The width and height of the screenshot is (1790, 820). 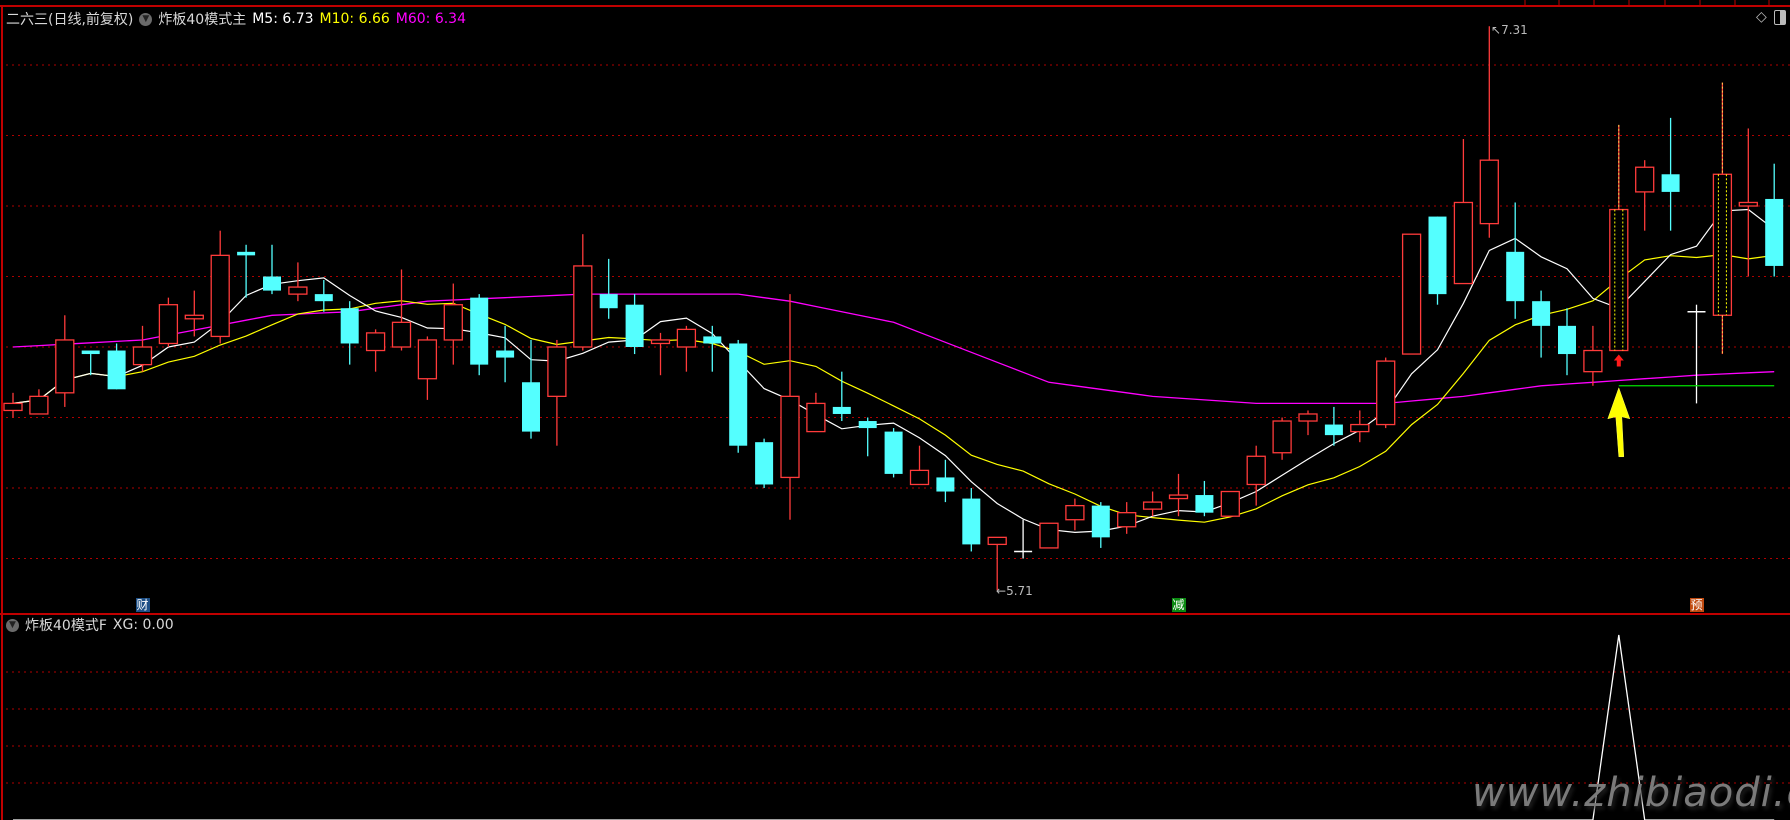 What do you see at coordinates (1696, 605) in the screenshot?
I see `event-marker: 预` at bounding box center [1696, 605].